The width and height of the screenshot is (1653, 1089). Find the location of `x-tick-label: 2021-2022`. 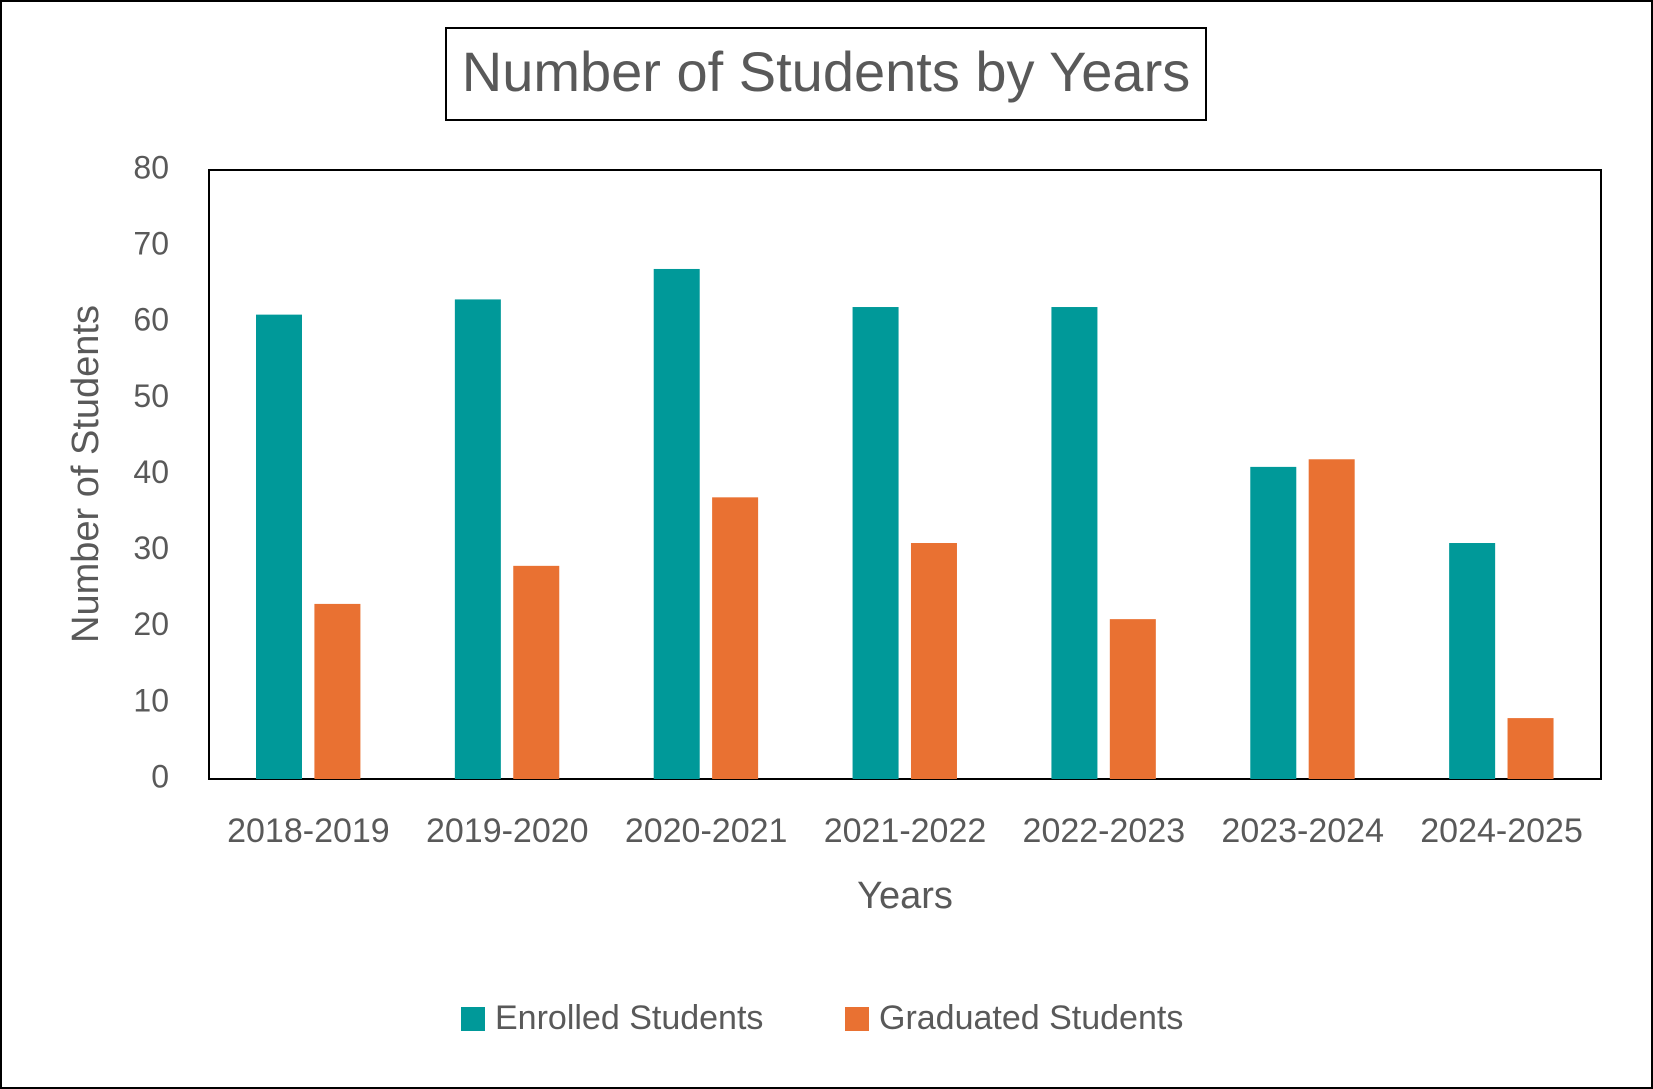

x-tick-label: 2021-2022 is located at coordinates (905, 831).